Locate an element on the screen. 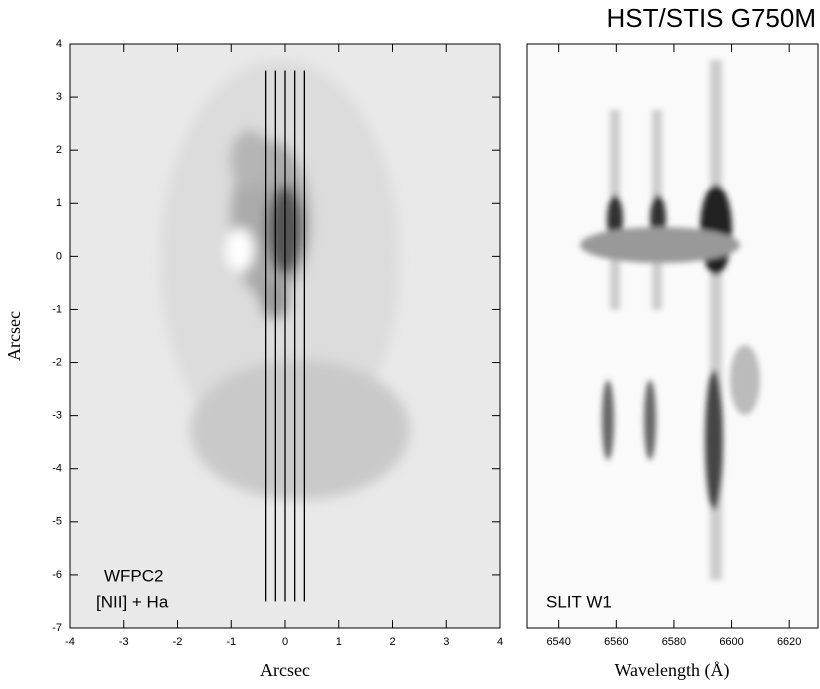 The height and width of the screenshot is (689, 820). x-label: Wavelength (Å) is located at coordinates (671, 670).